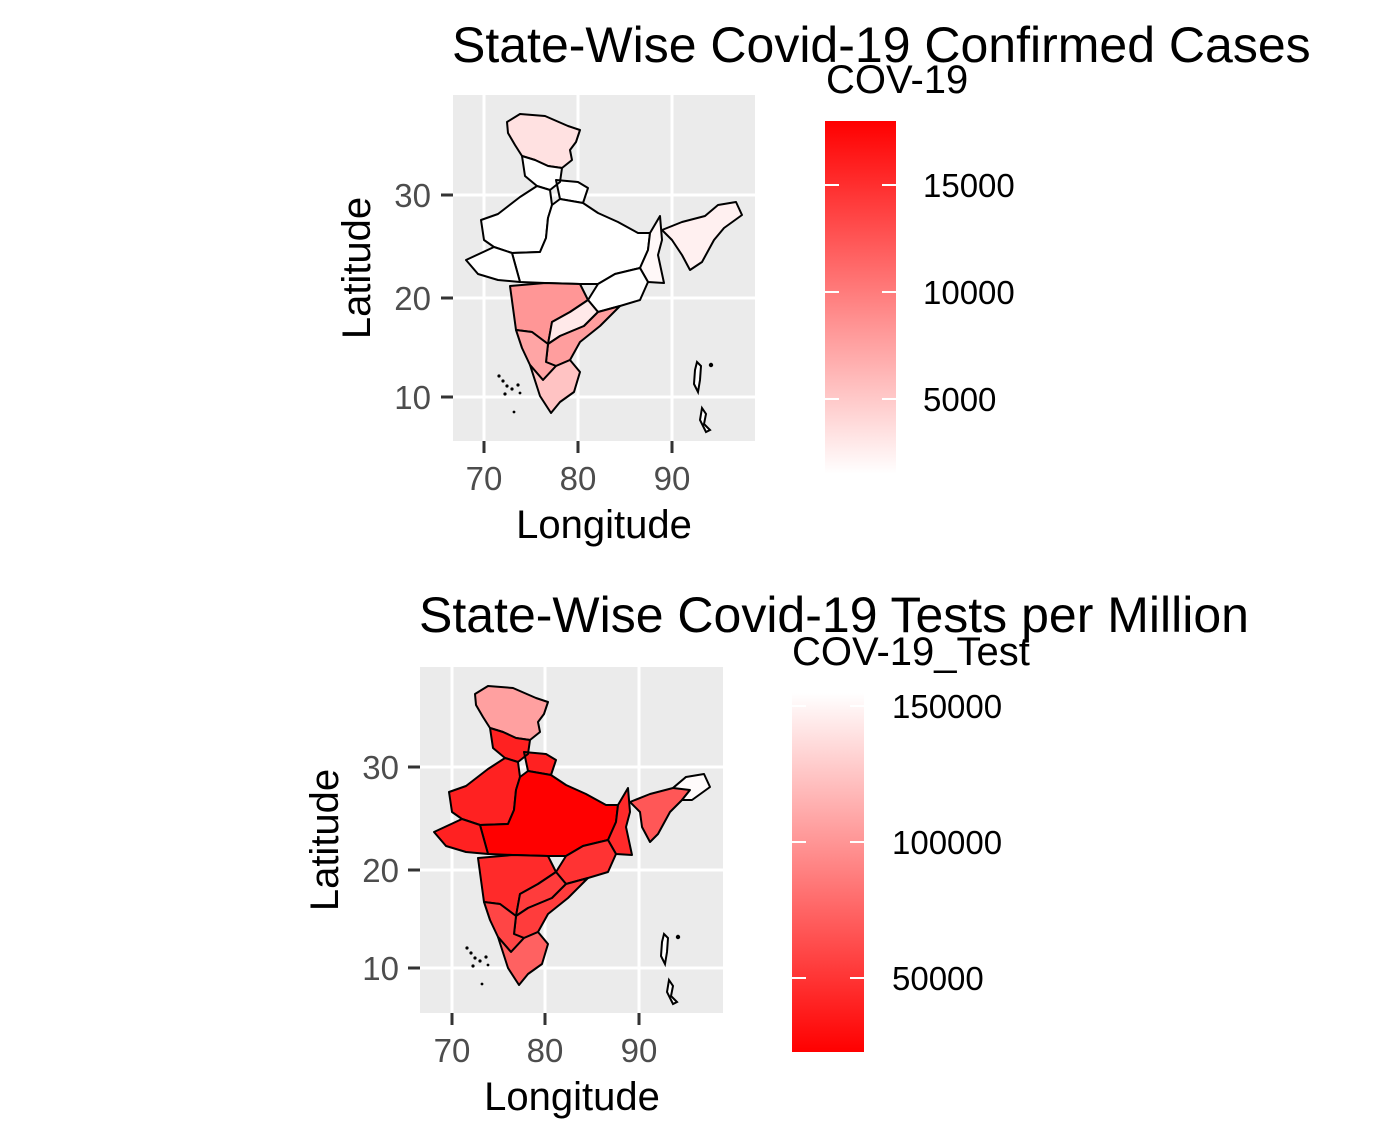  What do you see at coordinates (947, 706) in the screenshot?
I see `legend-label: 150000` at bounding box center [947, 706].